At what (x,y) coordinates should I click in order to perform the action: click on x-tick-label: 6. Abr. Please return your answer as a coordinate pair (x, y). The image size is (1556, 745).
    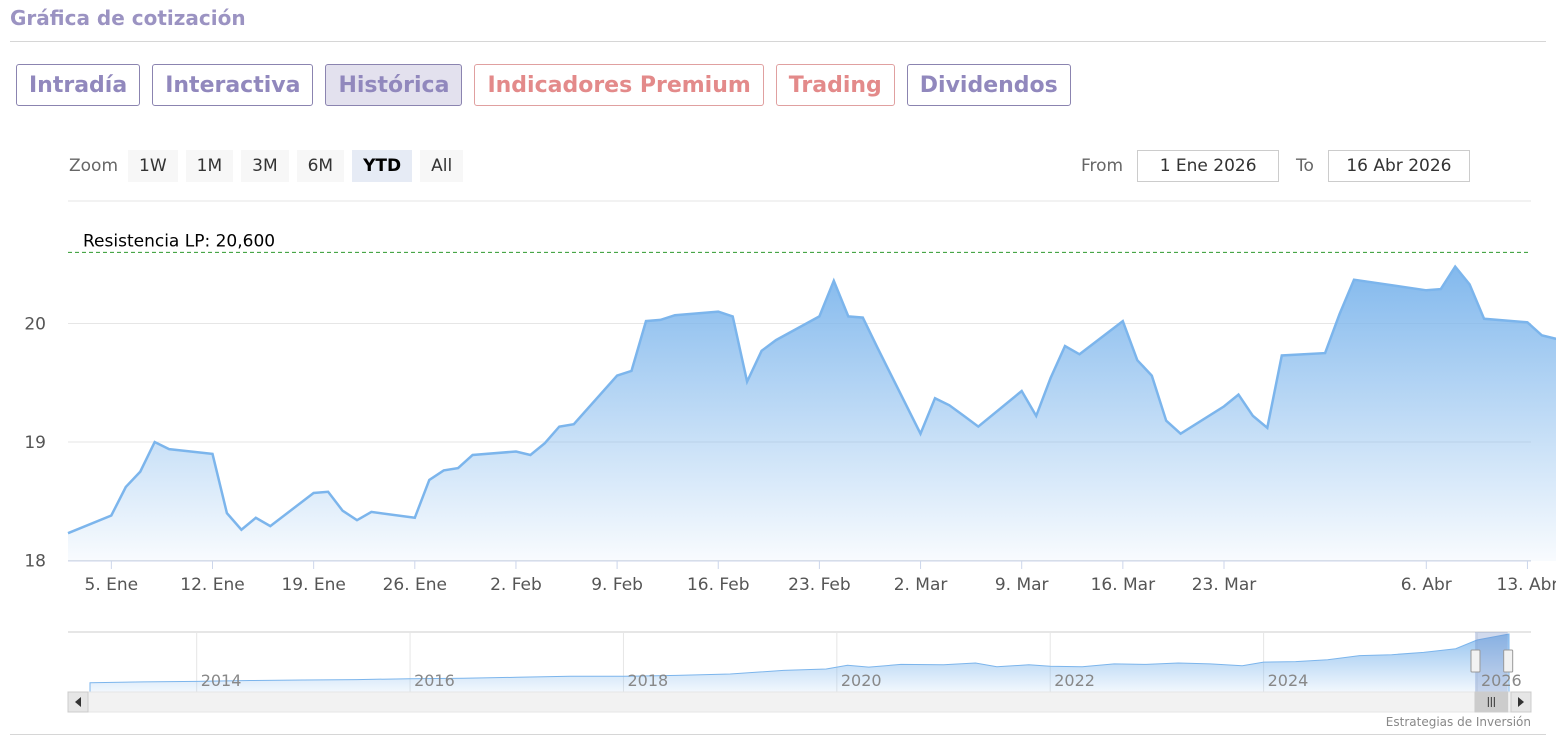
    Looking at the image, I should click on (1426, 585).